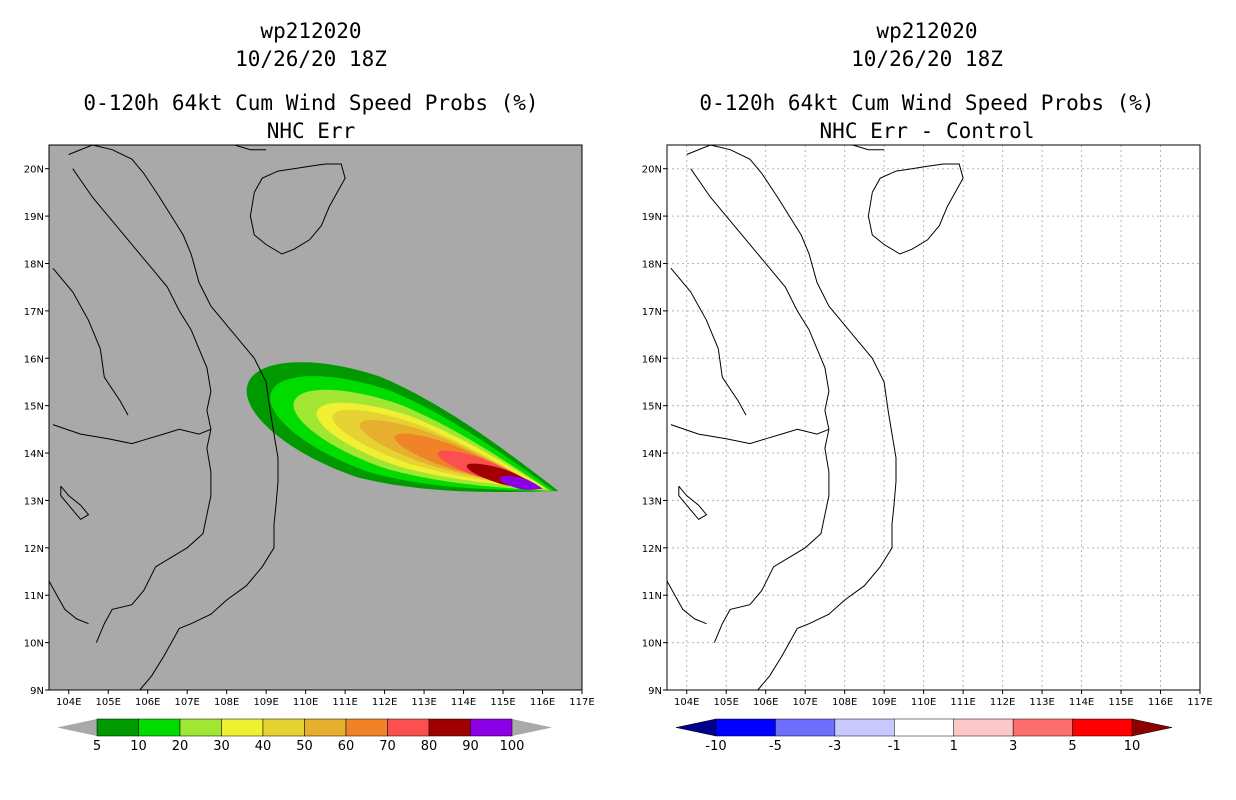 The image size is (1236, 800). I want to click on left-x-tick-label: 110E, so click(305, 702).